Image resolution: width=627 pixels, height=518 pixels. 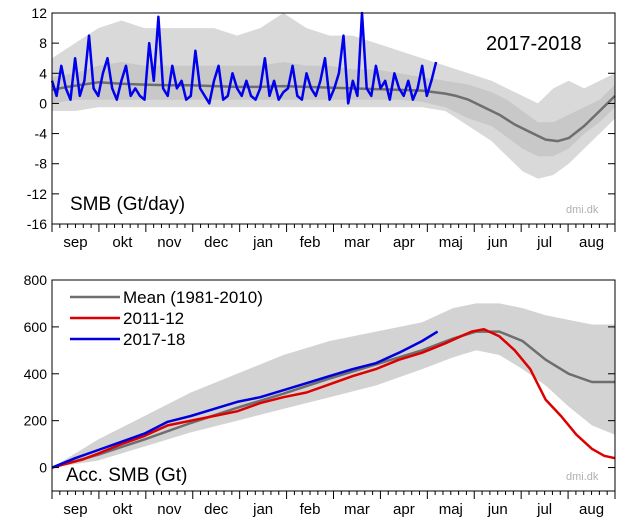 What do you see at coordinates (216, 509) in the screenshot?
I see `bottom-month-label: dec` at bounding box center [216, 509].